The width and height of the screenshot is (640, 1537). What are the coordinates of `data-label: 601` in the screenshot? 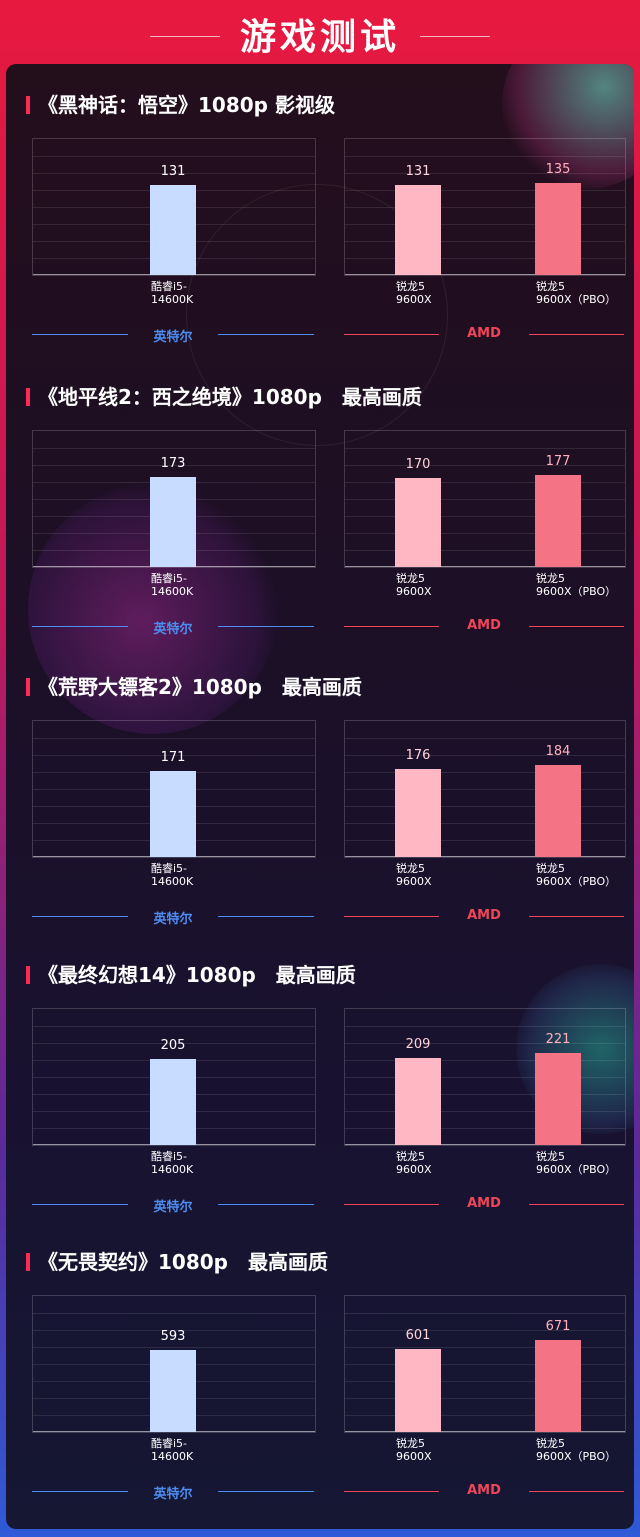 It's located at (418, 1336).